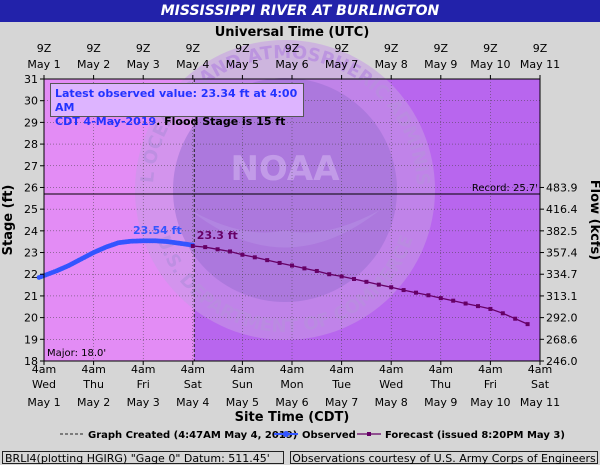  Describe the element at coordinates (341, 384) in the screenshot. I see `bottom-tick-day: Tue` at that location.